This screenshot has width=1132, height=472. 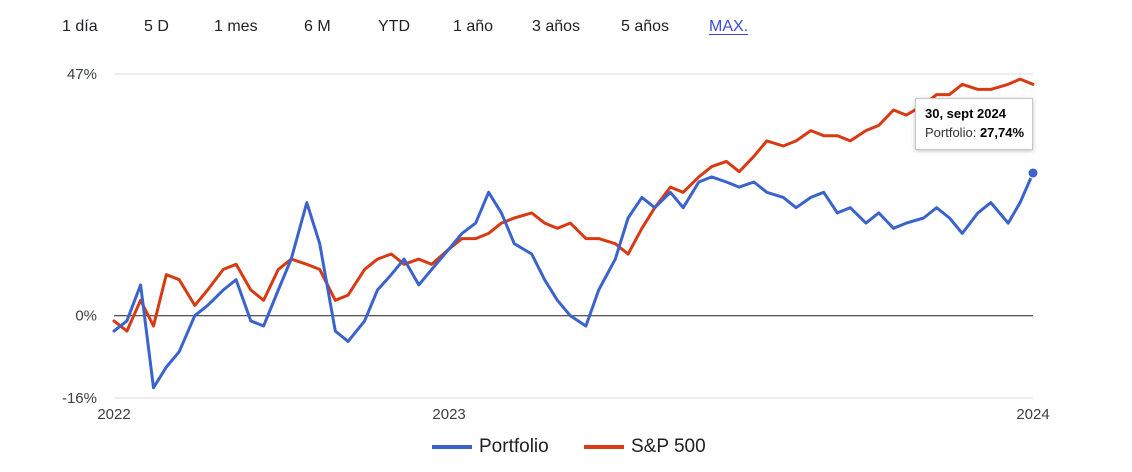 I want to click on y-tick-label: 0%, so click(x=86, y=316).